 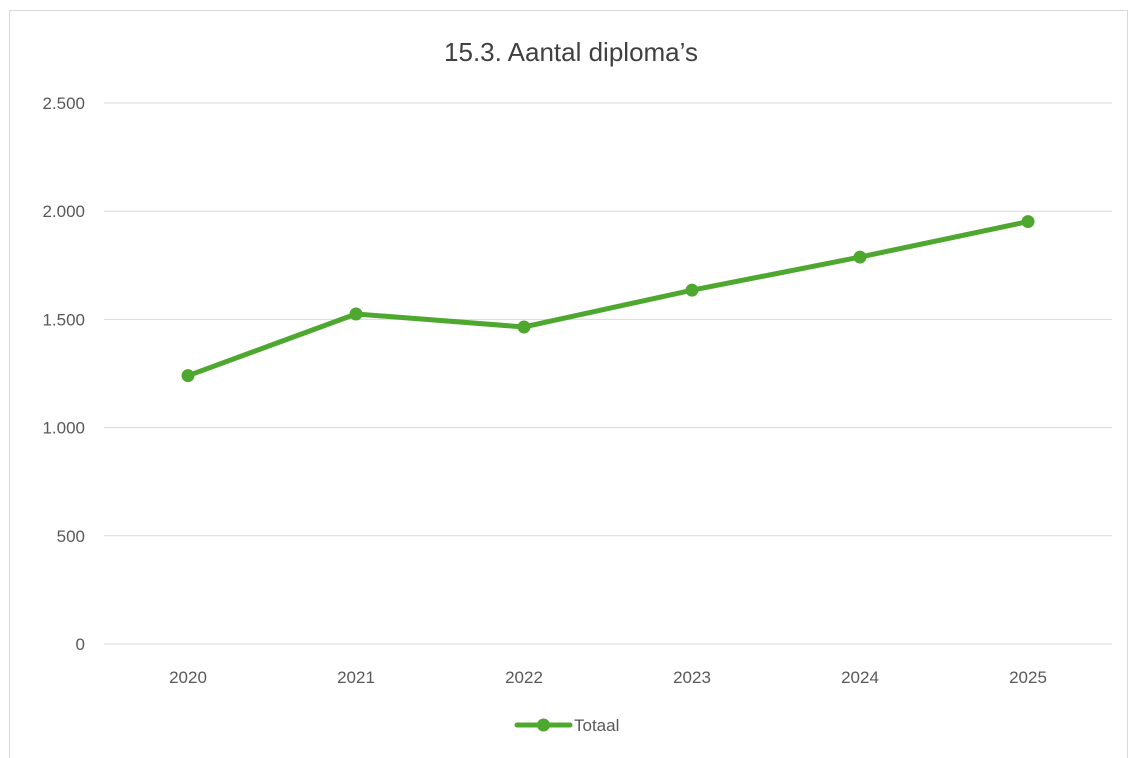 What do you see at coordinates (356, 677) in the screenshot?
I see `x-tick-label: 2021` at bounding box center [356, 677].